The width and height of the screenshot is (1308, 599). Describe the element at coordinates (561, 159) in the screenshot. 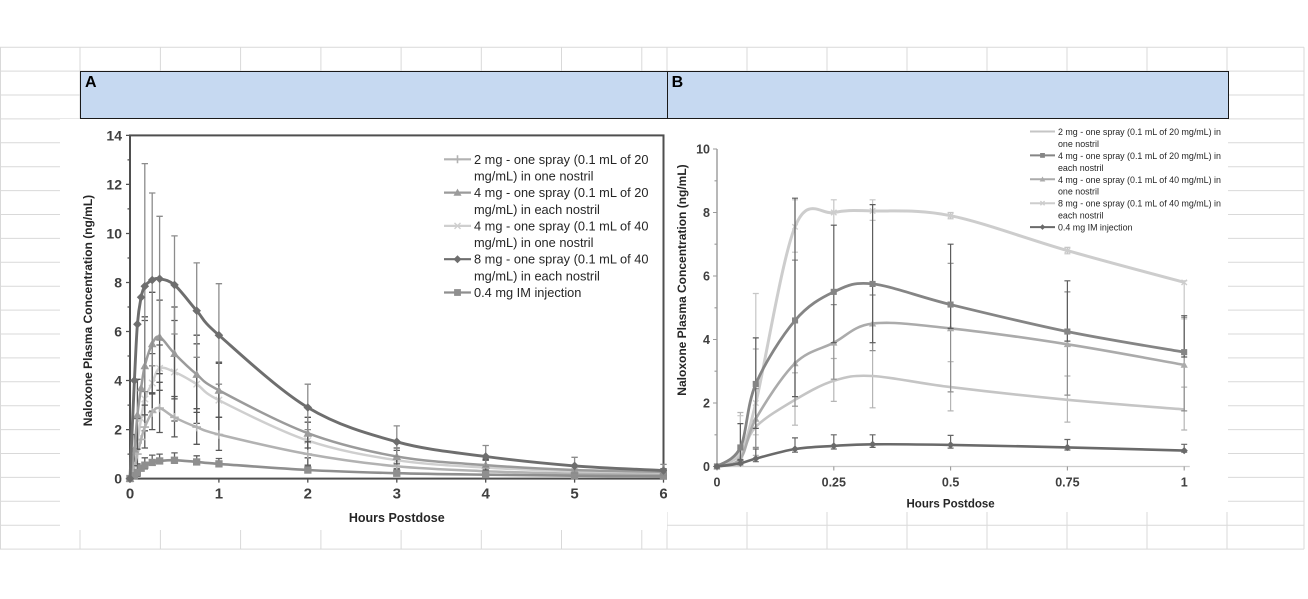

I see `svg-text: 2 mg - one spray (0.1 mL of 20` at that location.